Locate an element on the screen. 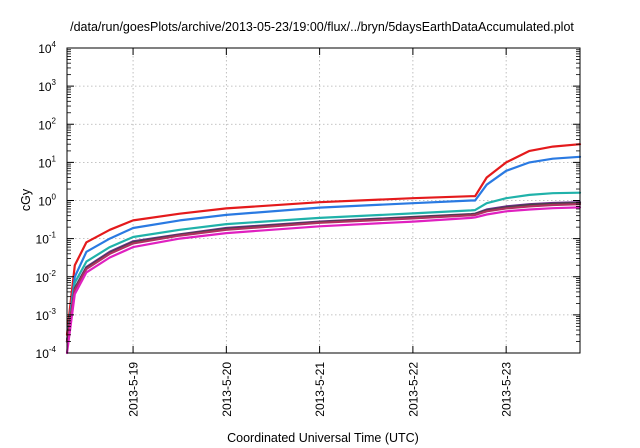 The image size is (640, 448). y-tick-exponent: 4 is located at coordinates (54, 44).